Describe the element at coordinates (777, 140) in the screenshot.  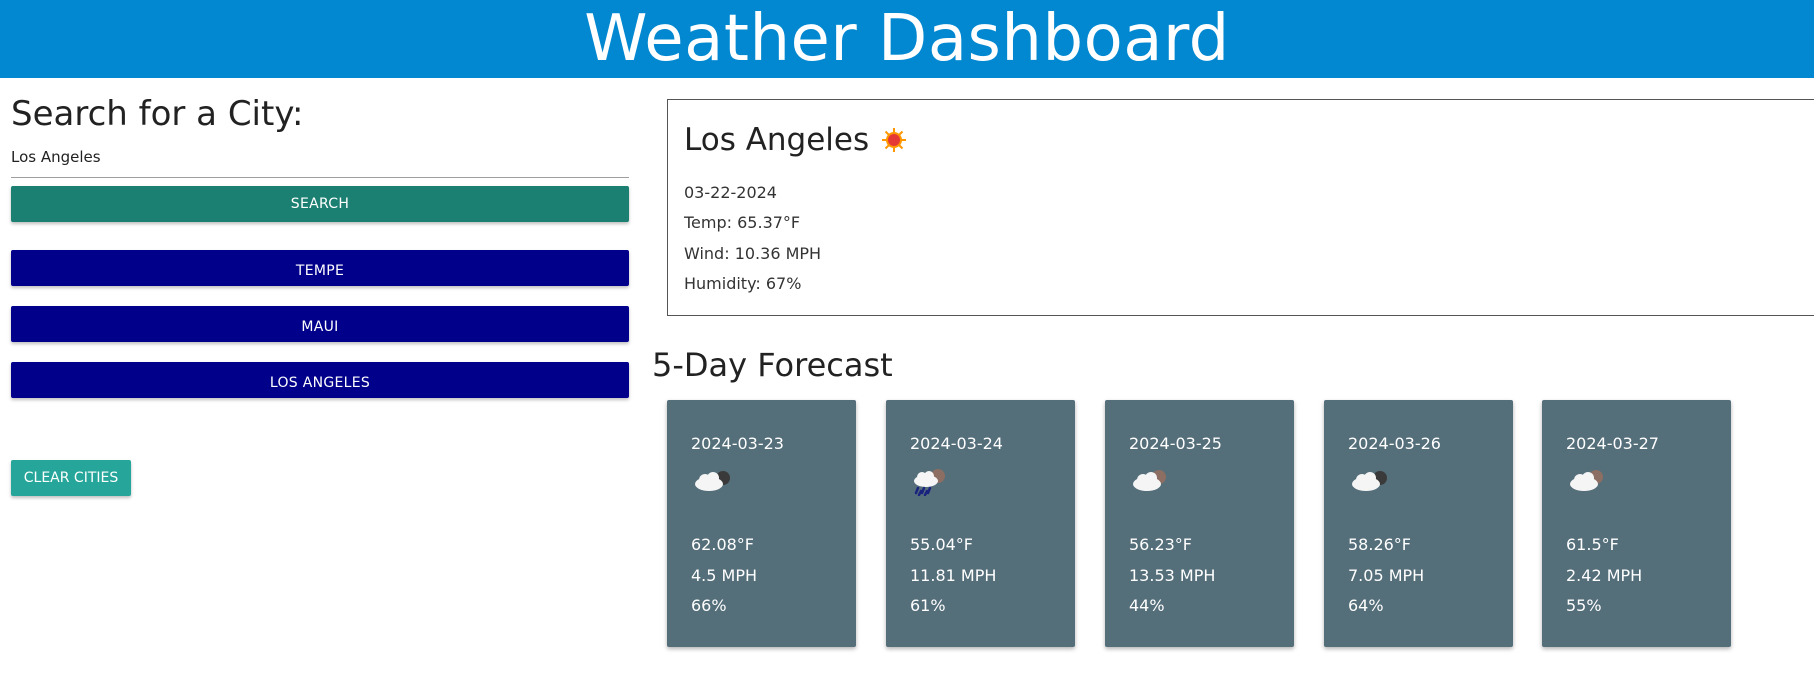
I see `current-city-name: Los Angeles` at that location.